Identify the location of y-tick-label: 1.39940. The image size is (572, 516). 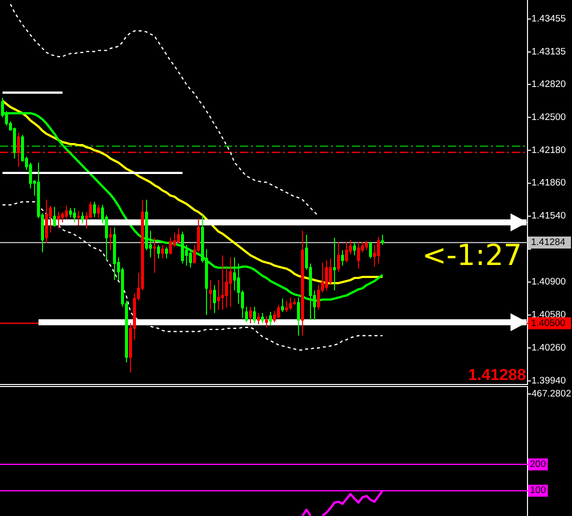
(549, 380).